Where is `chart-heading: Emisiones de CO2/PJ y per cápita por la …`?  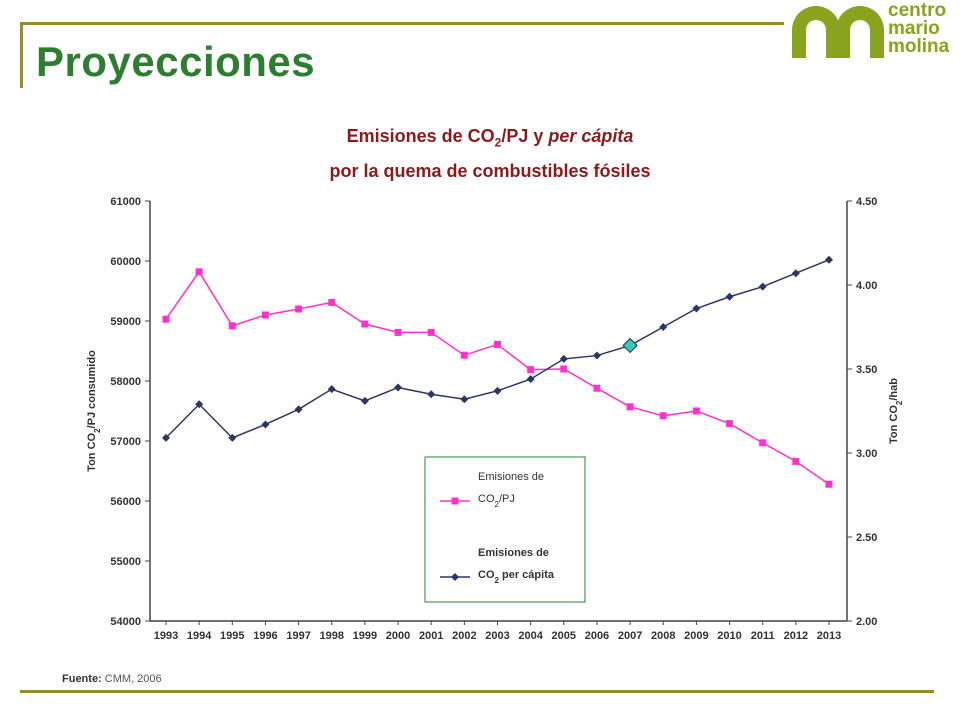 chart-heading: Emisiones de CO2/PJ y per cápita por la … is located at coordinates (490, 153).